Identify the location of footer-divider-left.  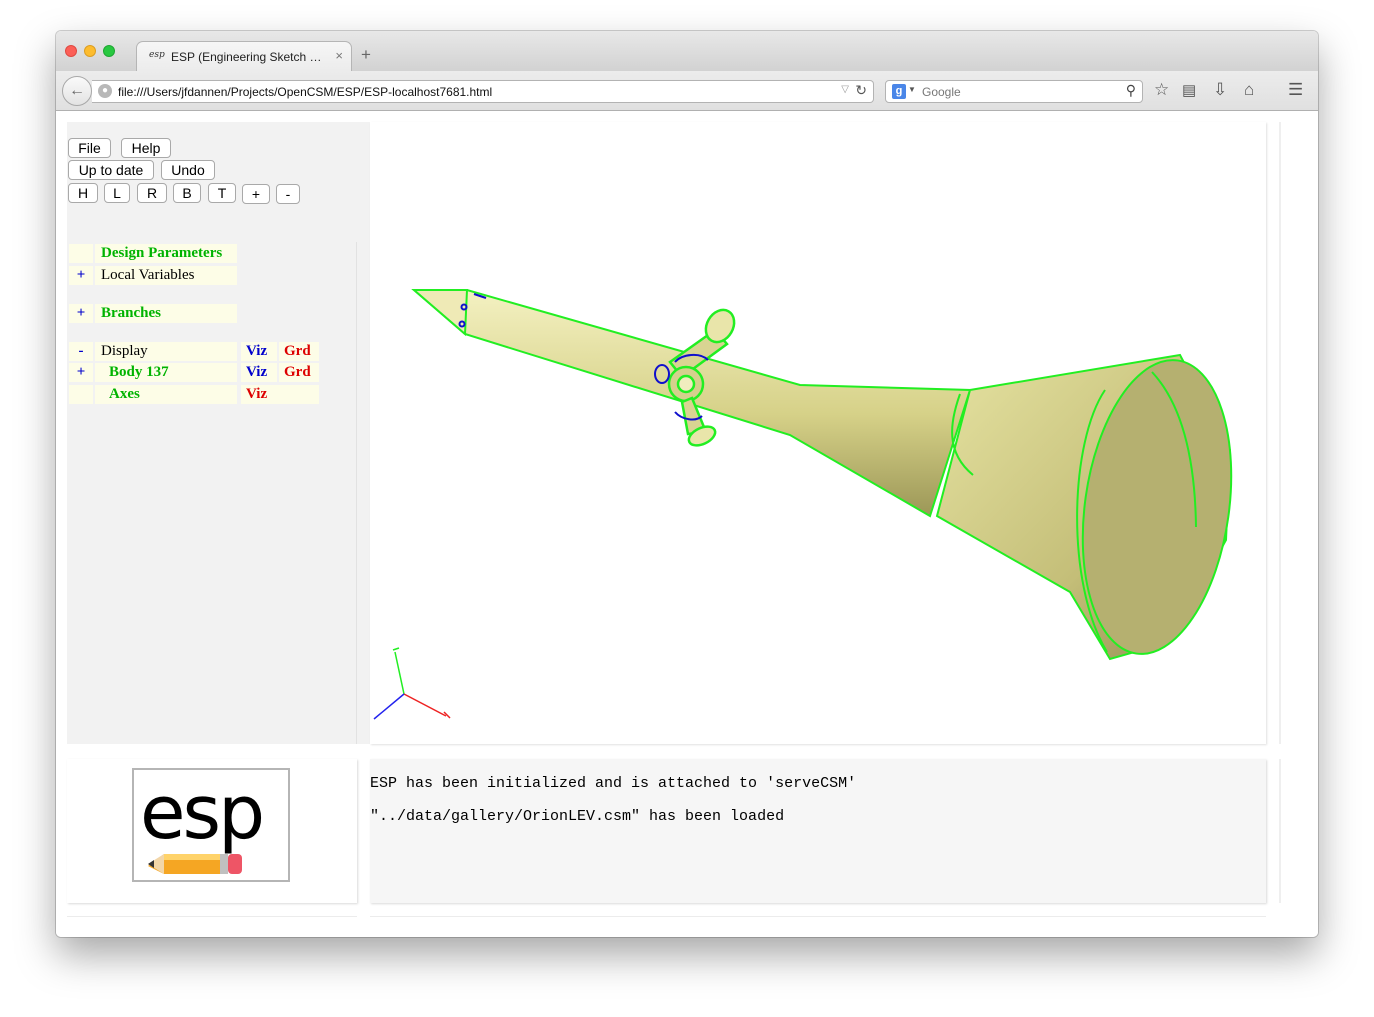
(212, 916).